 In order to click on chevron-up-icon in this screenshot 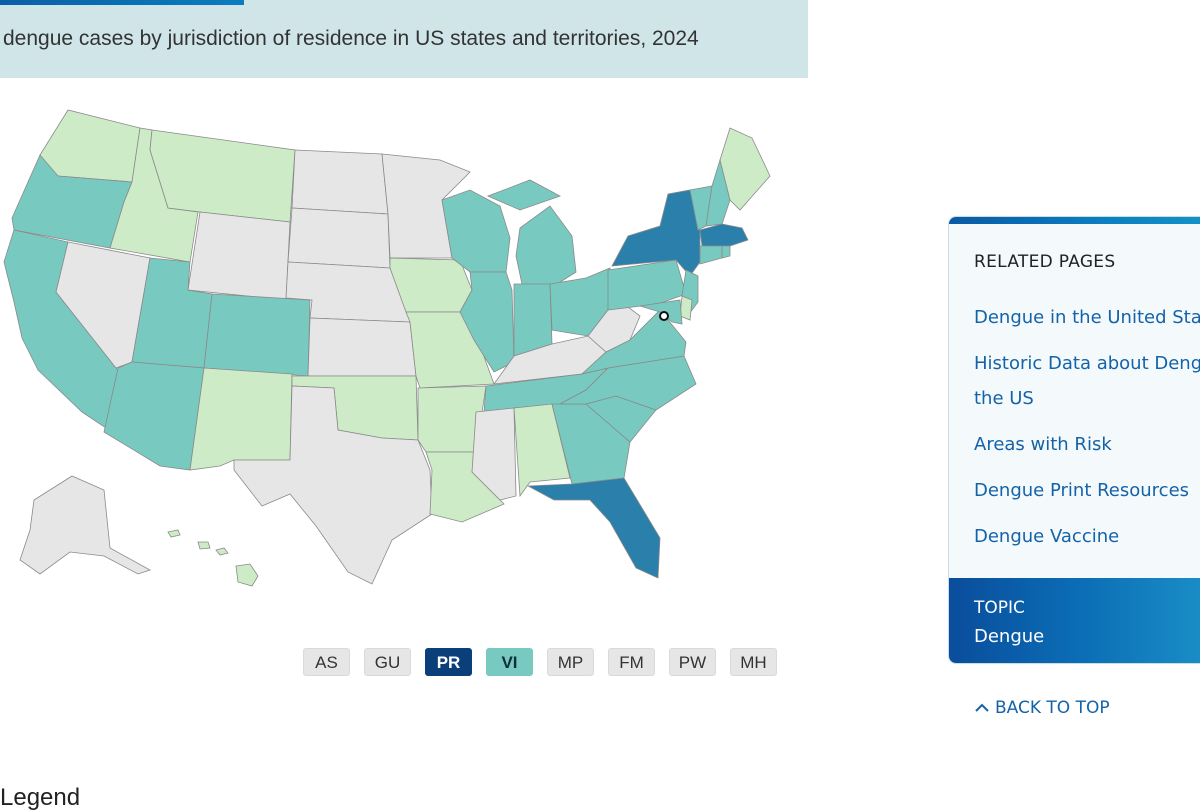, I will do `click(982, 707)`.